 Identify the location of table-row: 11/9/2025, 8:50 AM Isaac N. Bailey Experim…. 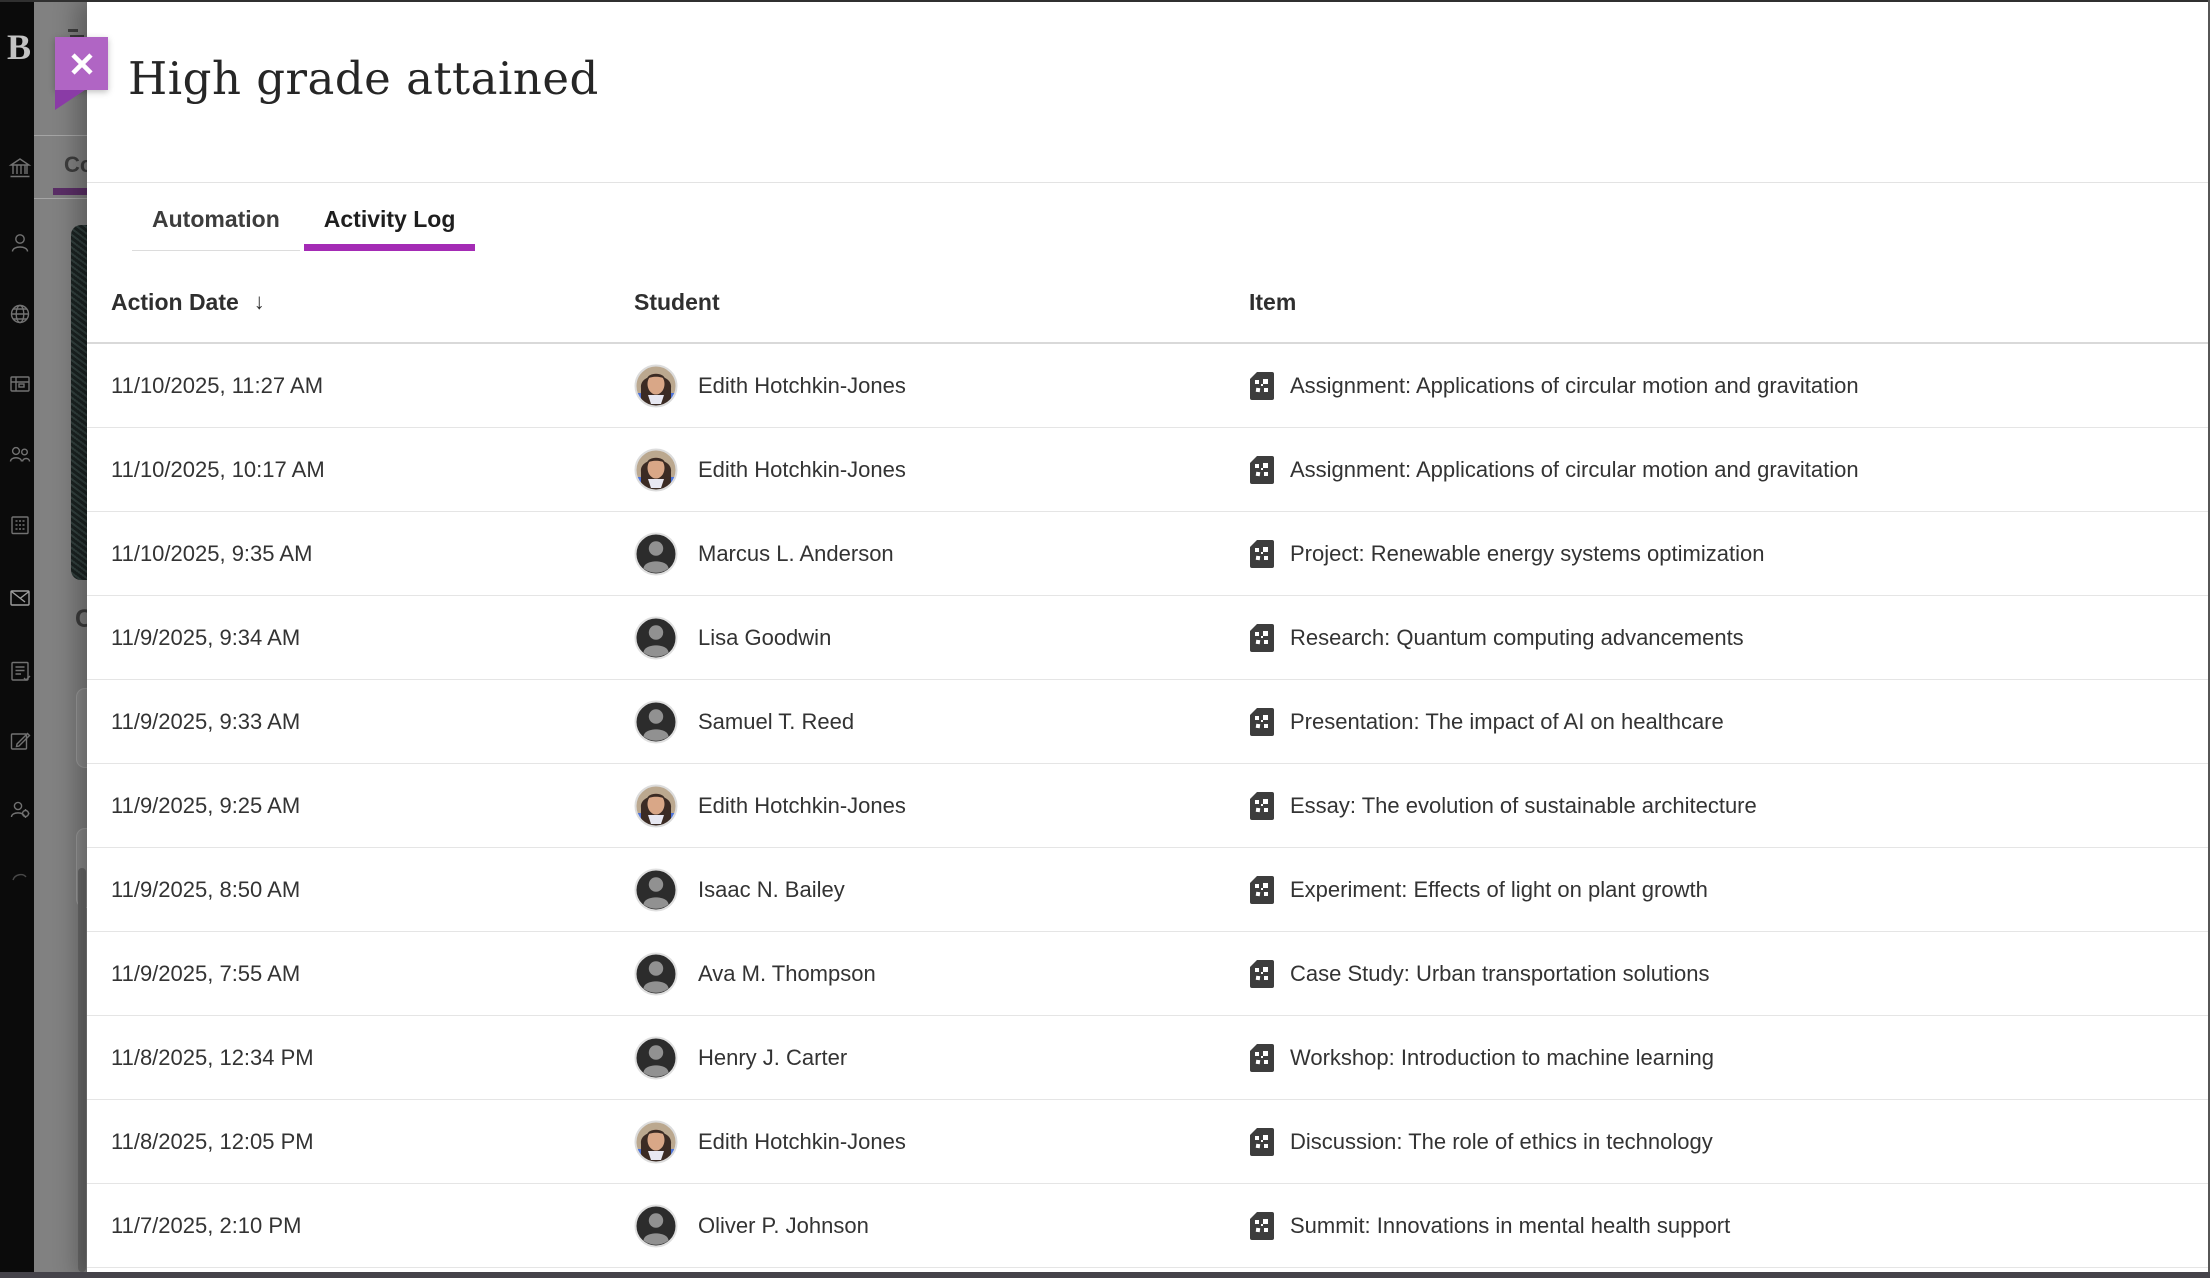
(1148, 890).